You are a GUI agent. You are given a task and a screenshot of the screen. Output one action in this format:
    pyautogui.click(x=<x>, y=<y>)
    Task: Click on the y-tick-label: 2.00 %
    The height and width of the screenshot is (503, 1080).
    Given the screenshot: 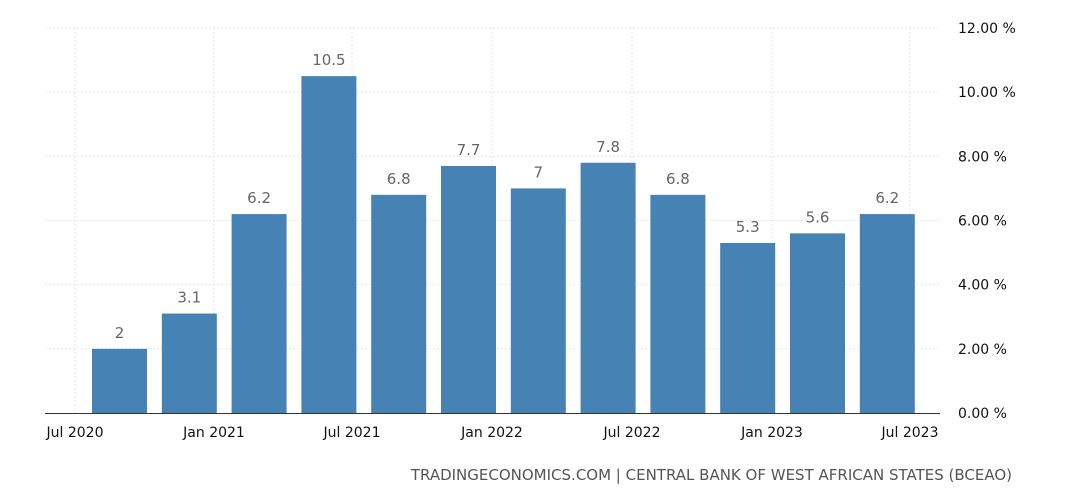 What is the action you would take?
    pyautogui.click(x=982, y=350)
    